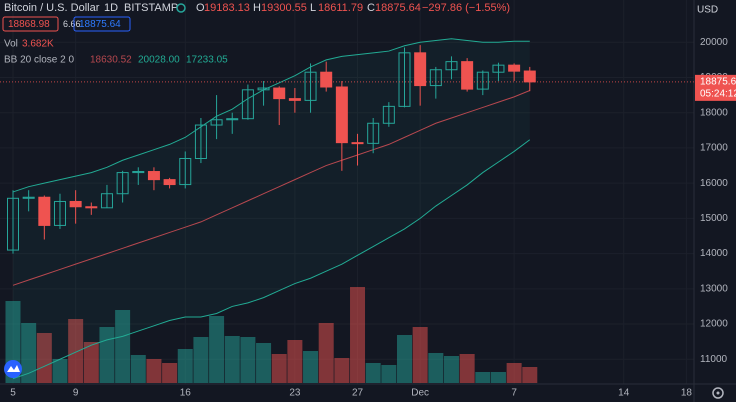 The height and width of the screenshot is (402, 736). Describe the element at coordinates (227, 8) in the screenshot. I see `ohlc-value: 19183.13` at that location.